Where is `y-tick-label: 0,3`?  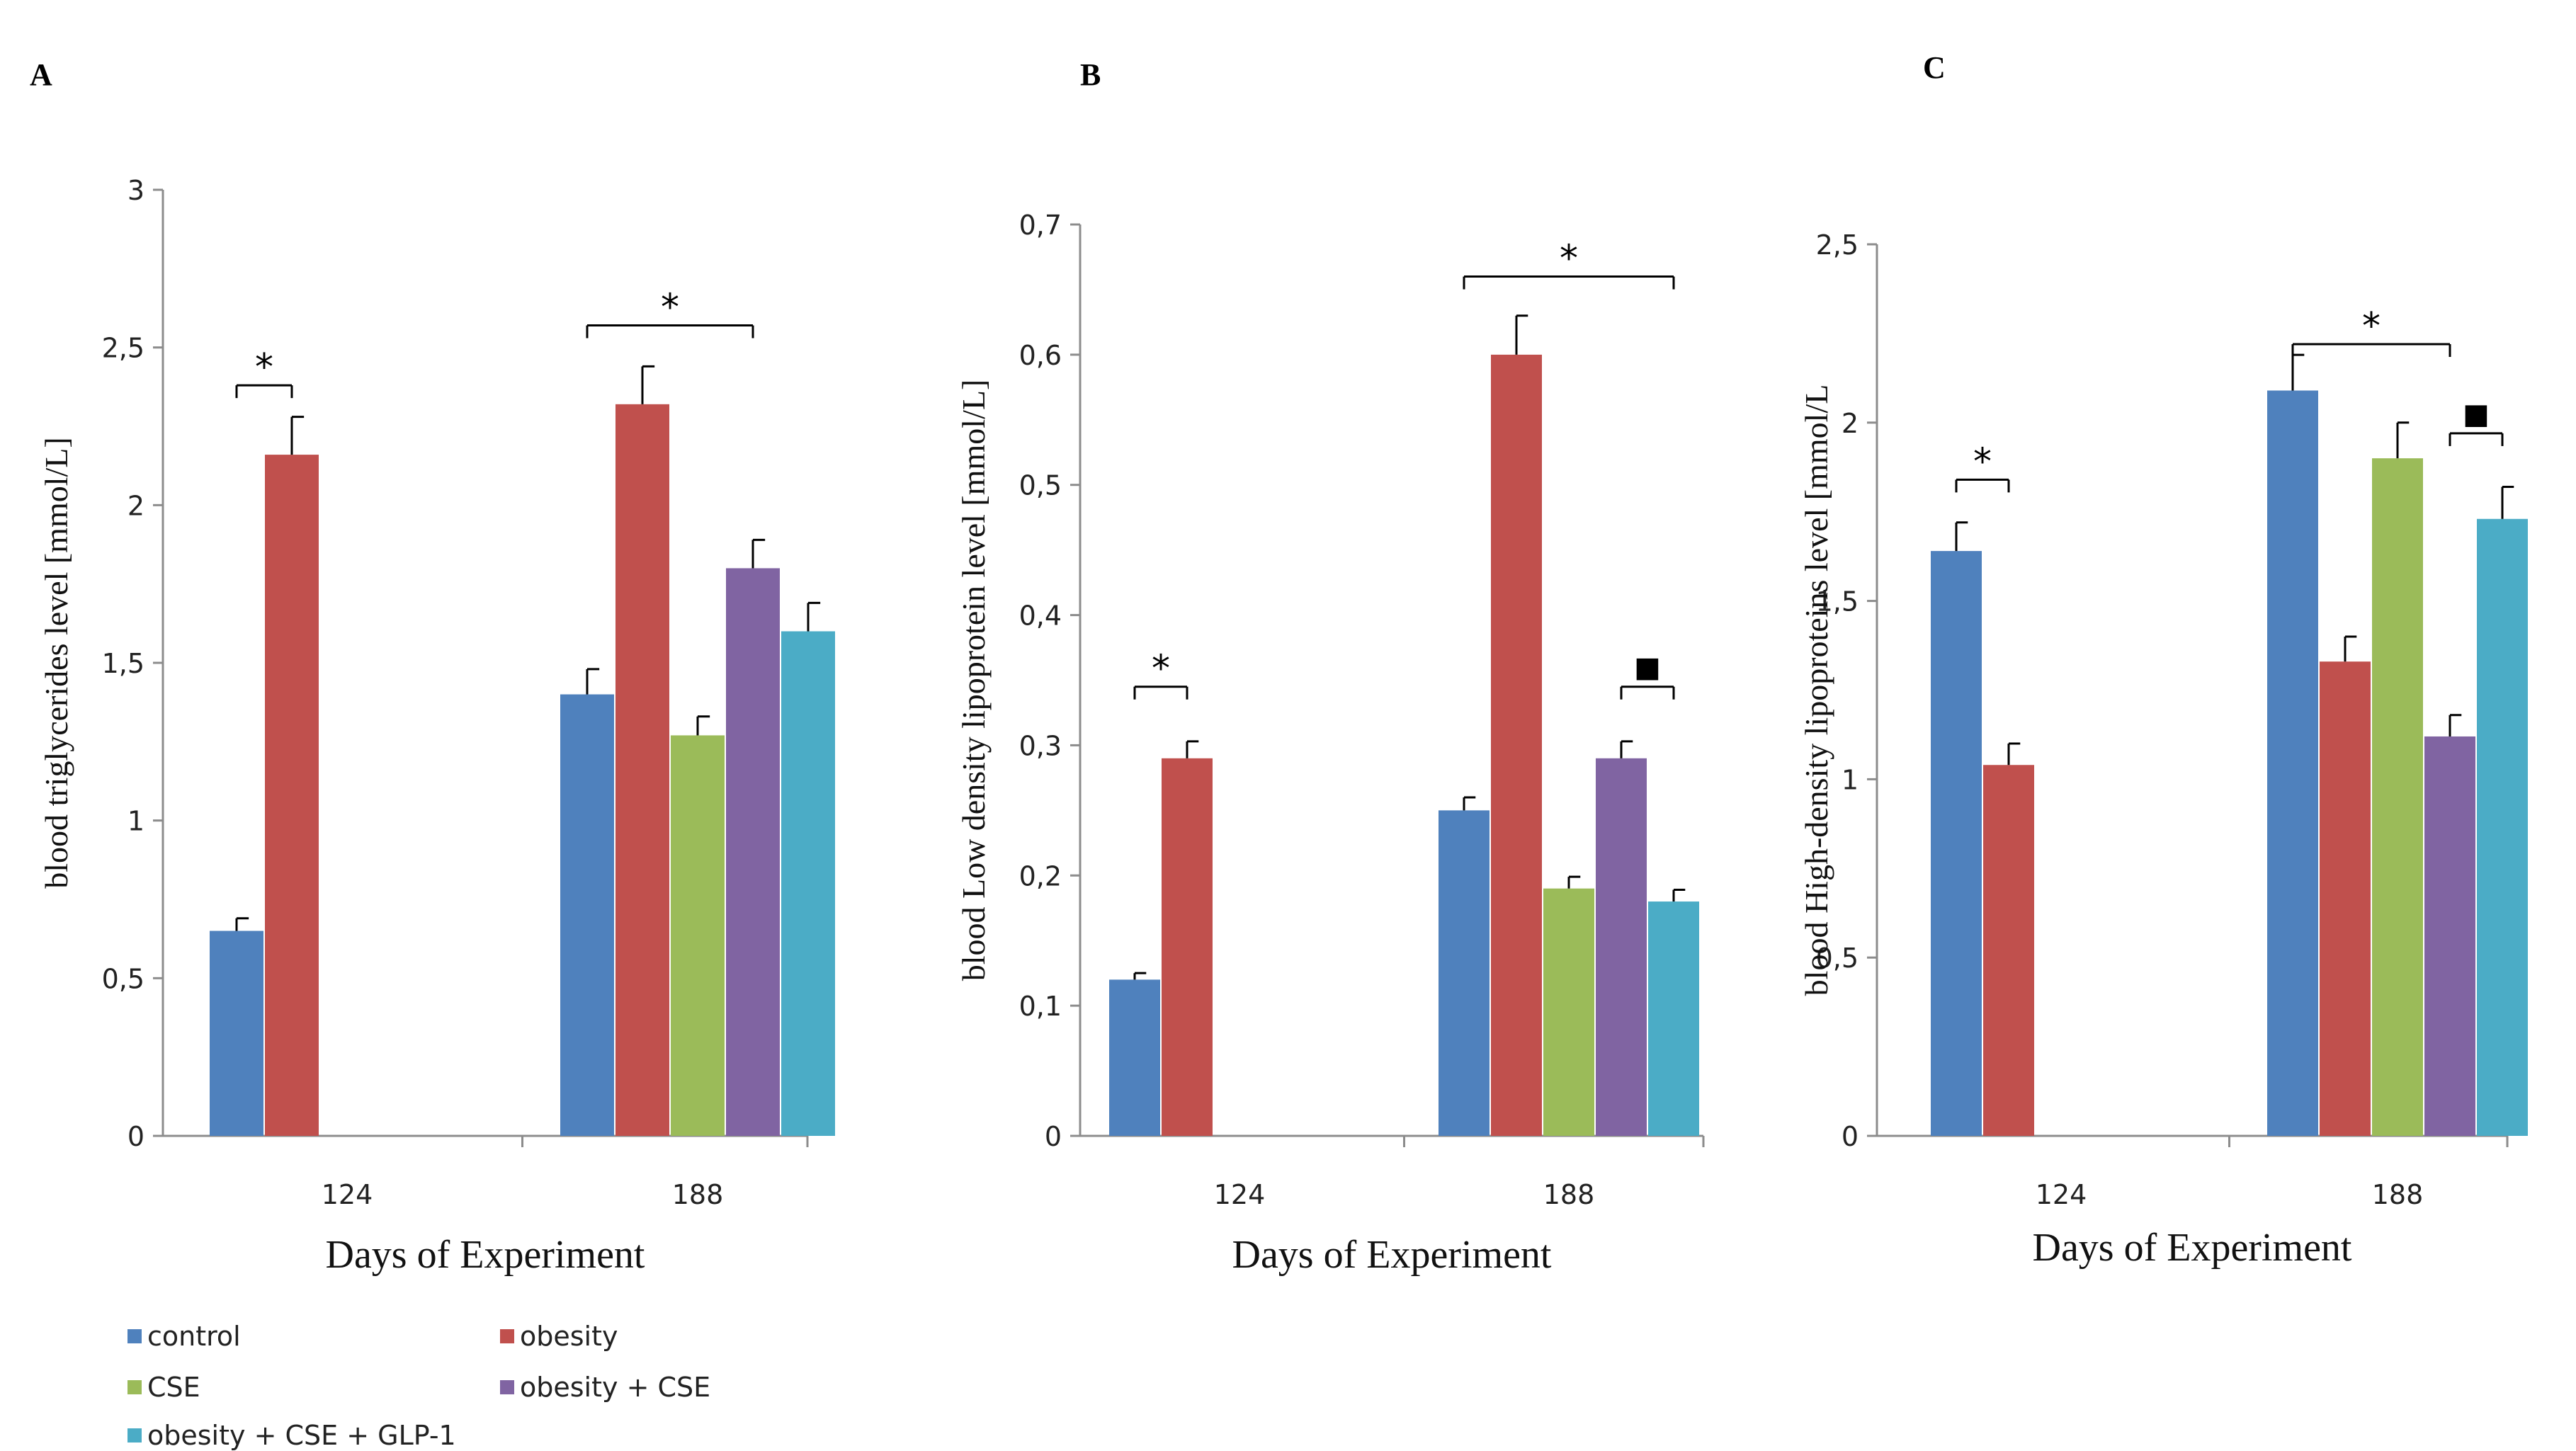
y-tick-label: 0,3 is located at coordinates (1040, 746).